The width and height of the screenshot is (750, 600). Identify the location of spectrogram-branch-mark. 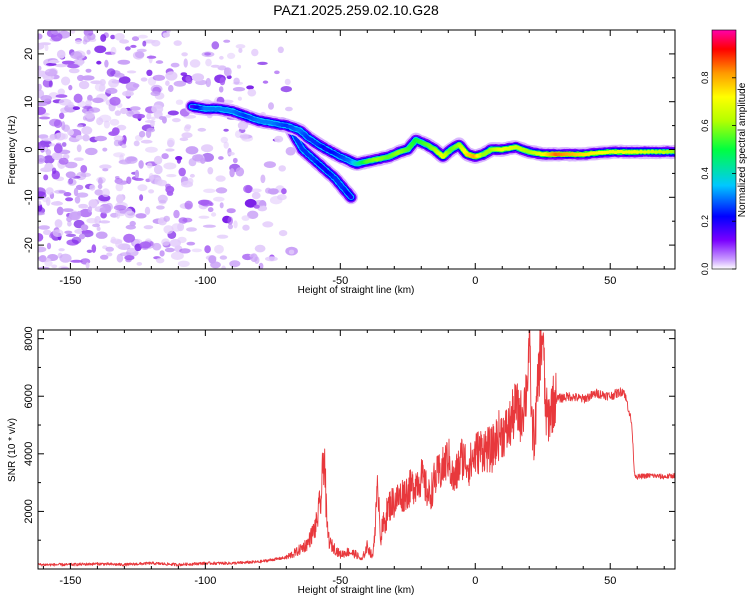
(351, 197).